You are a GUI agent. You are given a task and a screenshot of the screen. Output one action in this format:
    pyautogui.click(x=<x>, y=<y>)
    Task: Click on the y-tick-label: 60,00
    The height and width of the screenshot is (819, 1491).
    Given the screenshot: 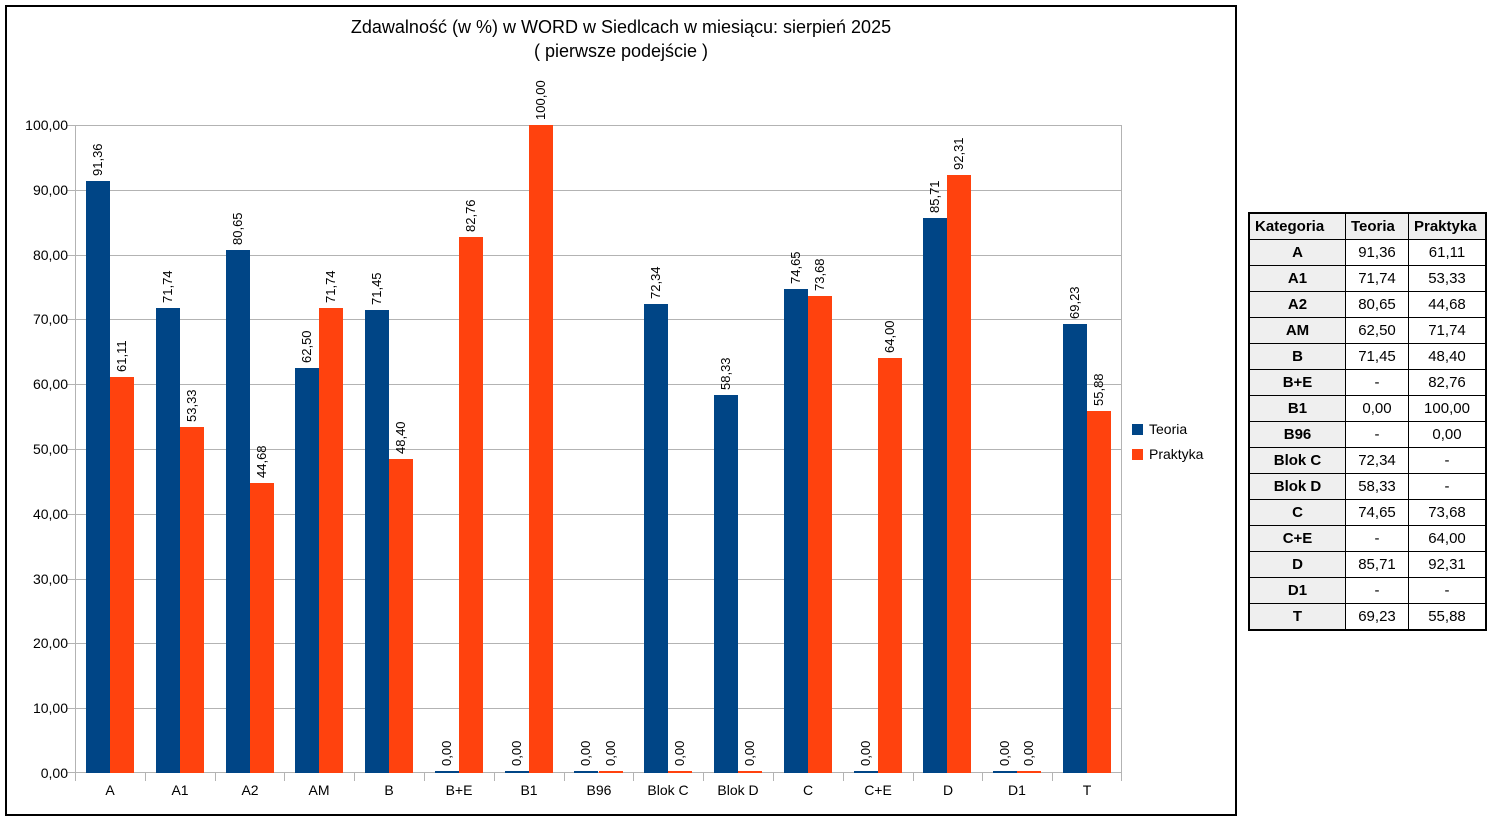 What is the action you would take?
    pyautogui.click(x=50, y=384)
    